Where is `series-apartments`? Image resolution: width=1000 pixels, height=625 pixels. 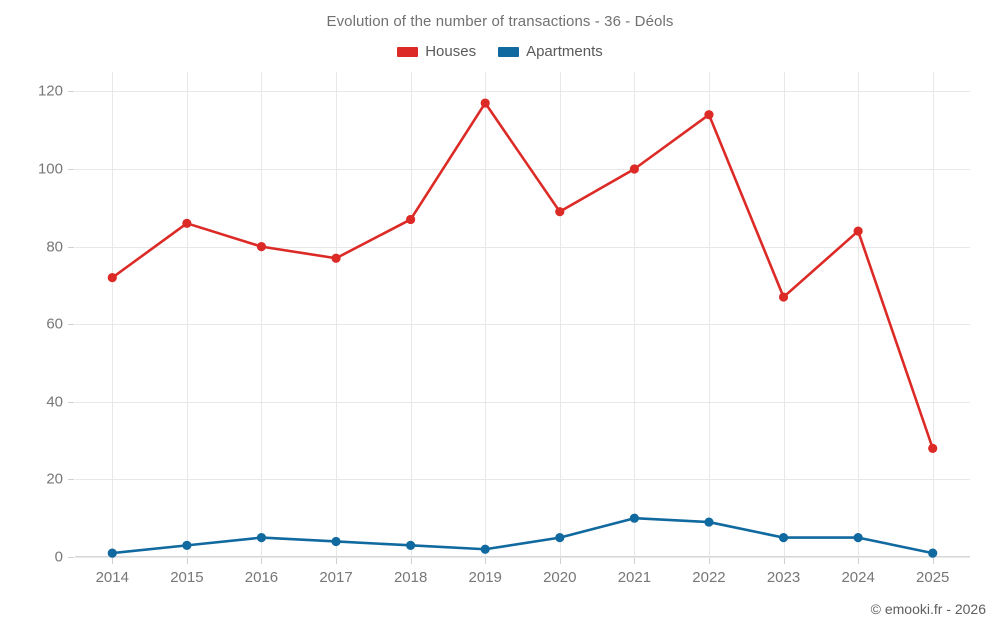
series-apartments is located at coordinates (522, 535).